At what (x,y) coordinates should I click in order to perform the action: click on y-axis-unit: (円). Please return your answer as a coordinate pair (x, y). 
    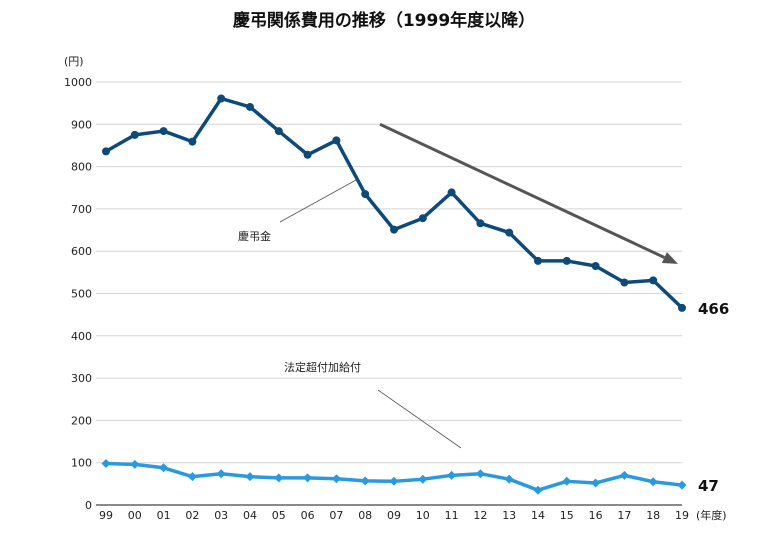
    Looking at the image, I should click on (74, 61).